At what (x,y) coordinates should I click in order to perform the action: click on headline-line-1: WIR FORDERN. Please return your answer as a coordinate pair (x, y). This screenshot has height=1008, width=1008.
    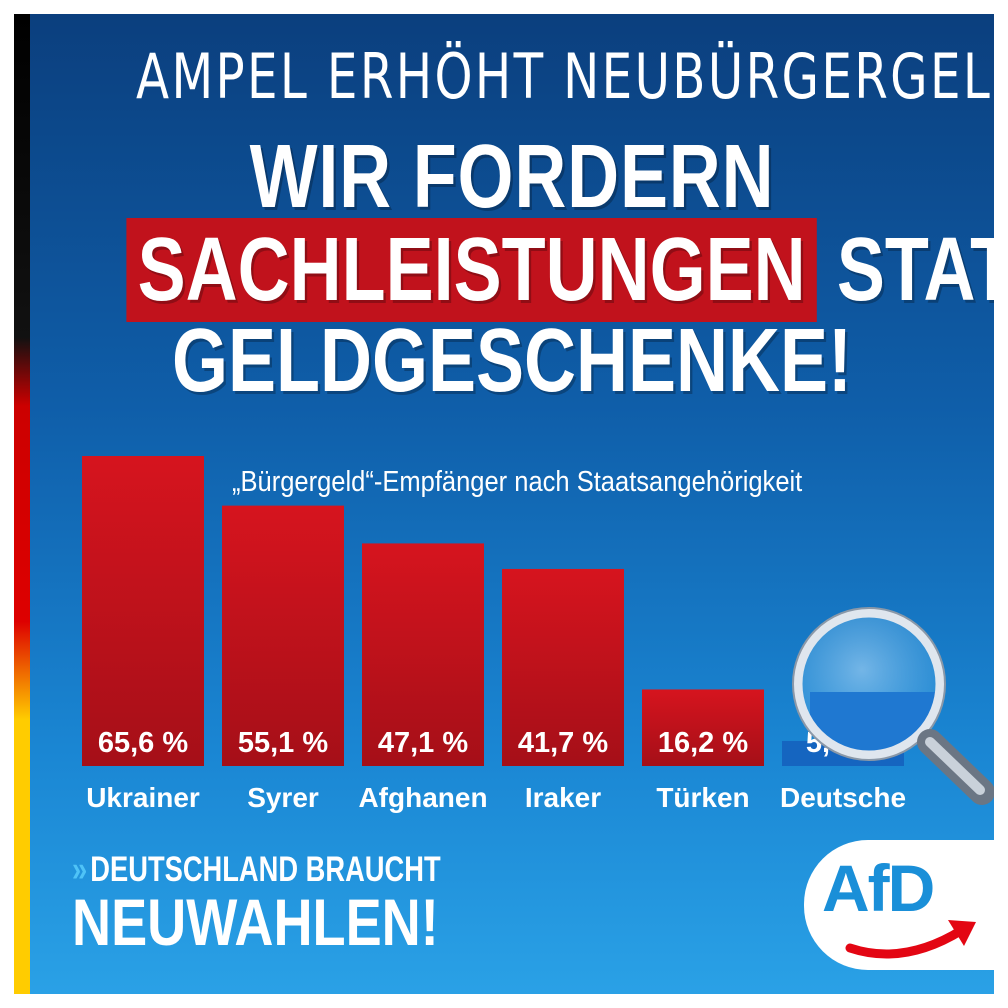
    Looking at the image, I should click on (512, 177).